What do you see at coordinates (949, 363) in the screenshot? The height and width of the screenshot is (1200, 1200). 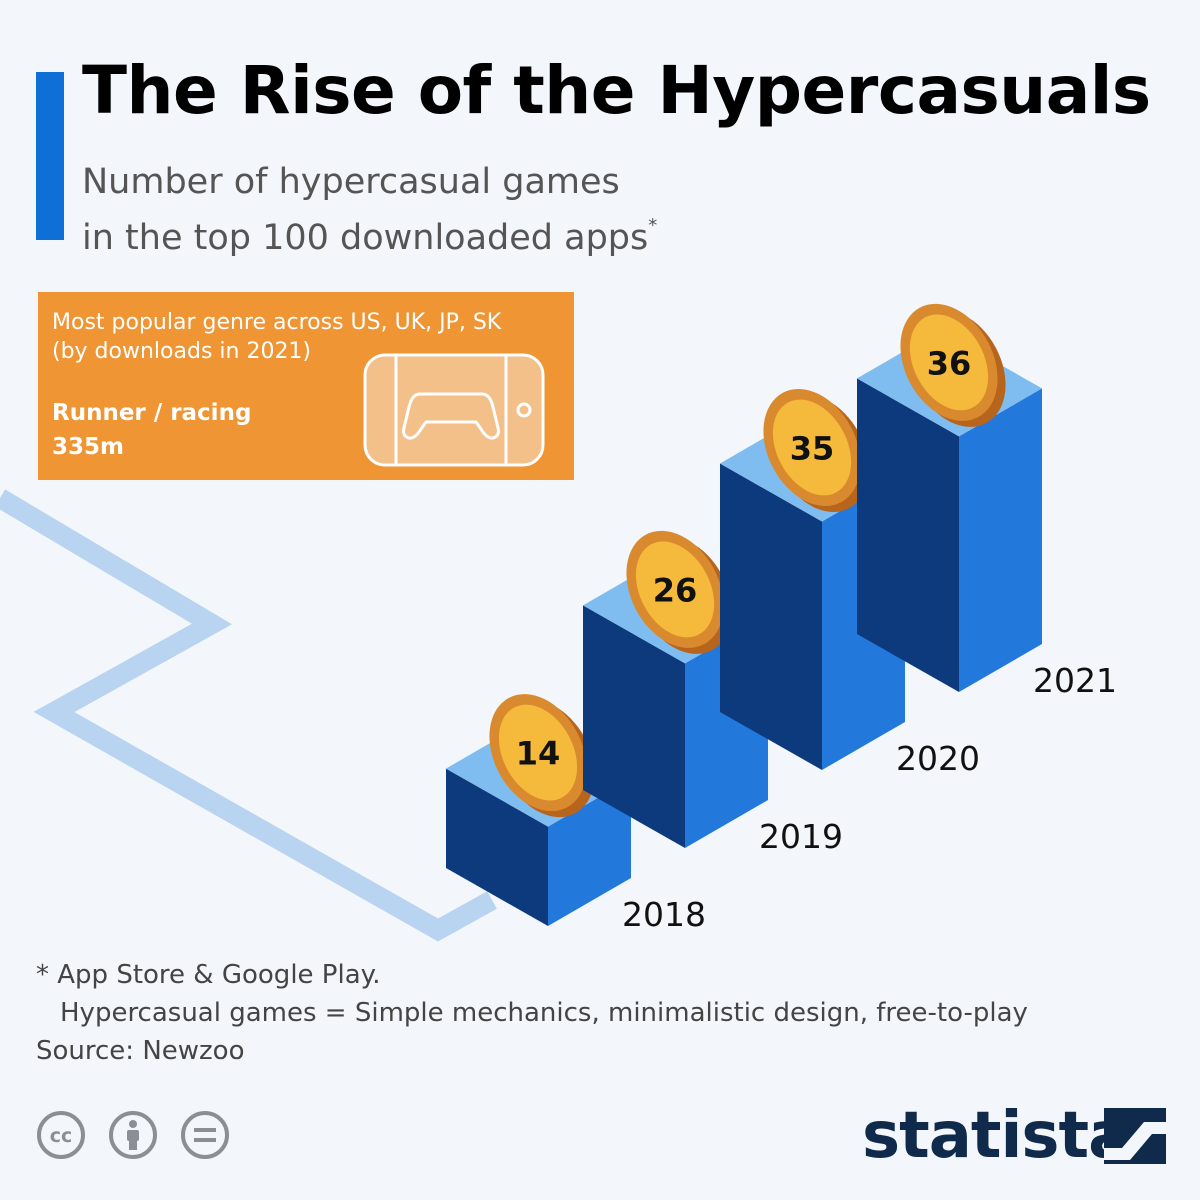 I see `data-label-2021: 36` at bounding box center [949, 363].